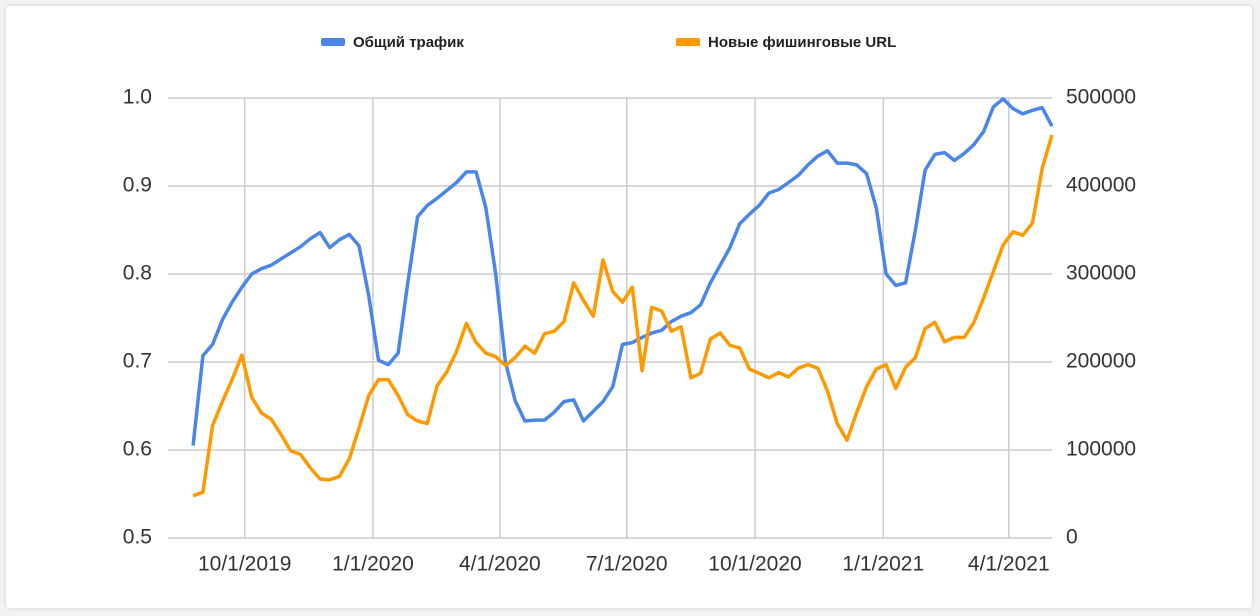 The width and height of the screenshot is (1260, 616). What do you see at coordinates (137, 537) in the screenshot?
I see `y-tick-label: 0.5` at bounding box center [137, 537].